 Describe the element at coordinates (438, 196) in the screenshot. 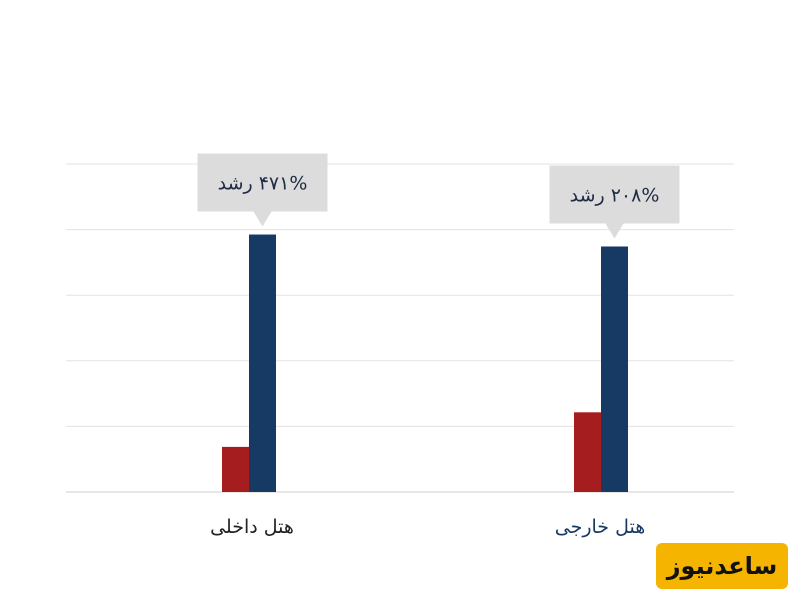

I see `annotations: ۴۷۱% رشد ۲۰۸% رشد` at that location.